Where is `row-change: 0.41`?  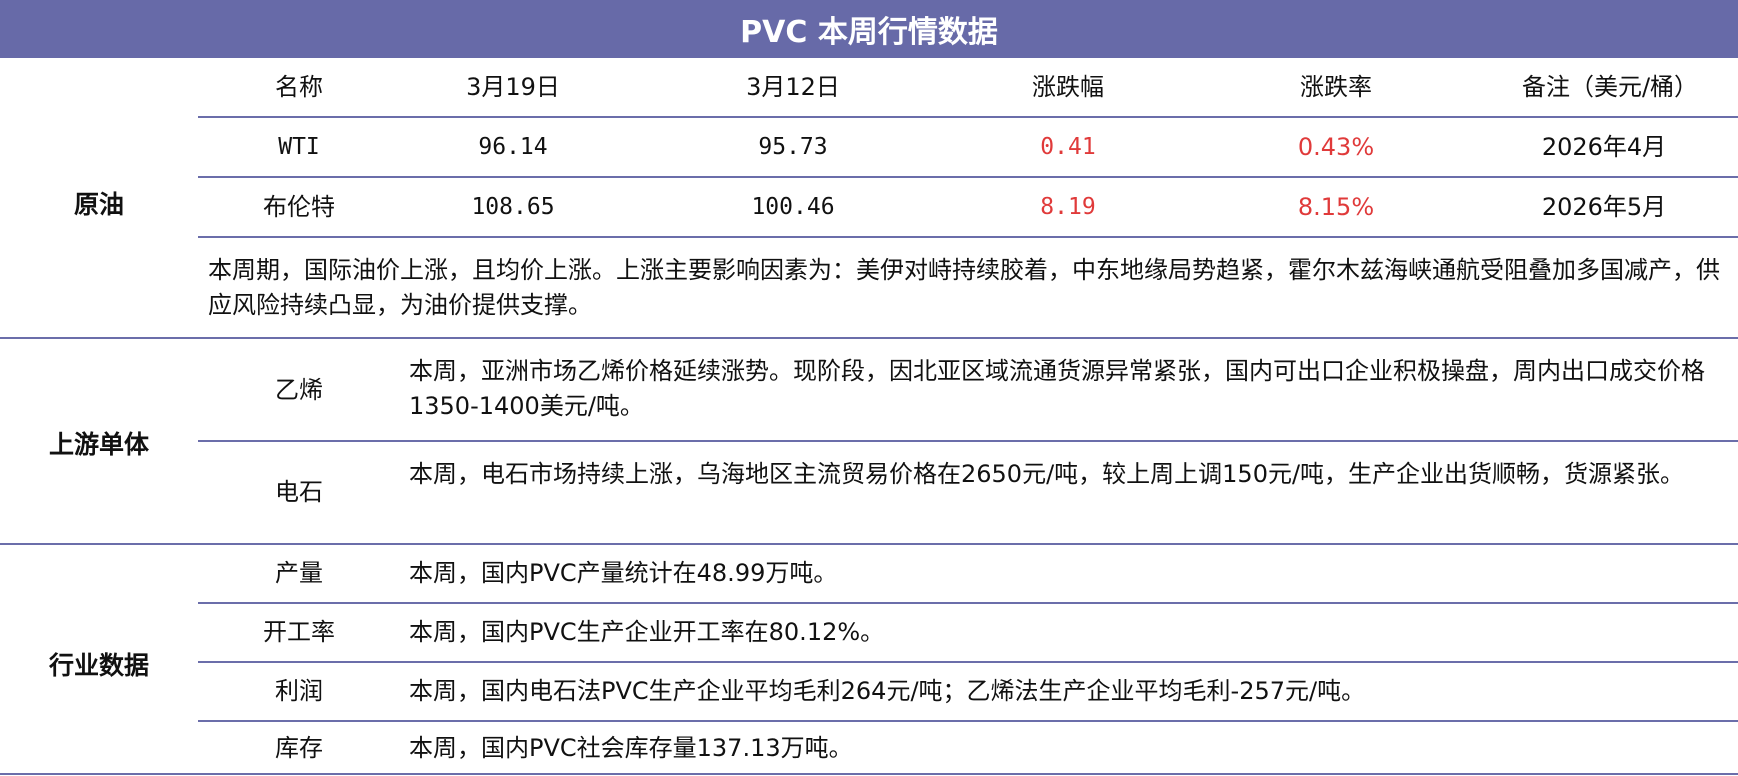 row-change: 0.41 is located at coordinates (1068, 147).